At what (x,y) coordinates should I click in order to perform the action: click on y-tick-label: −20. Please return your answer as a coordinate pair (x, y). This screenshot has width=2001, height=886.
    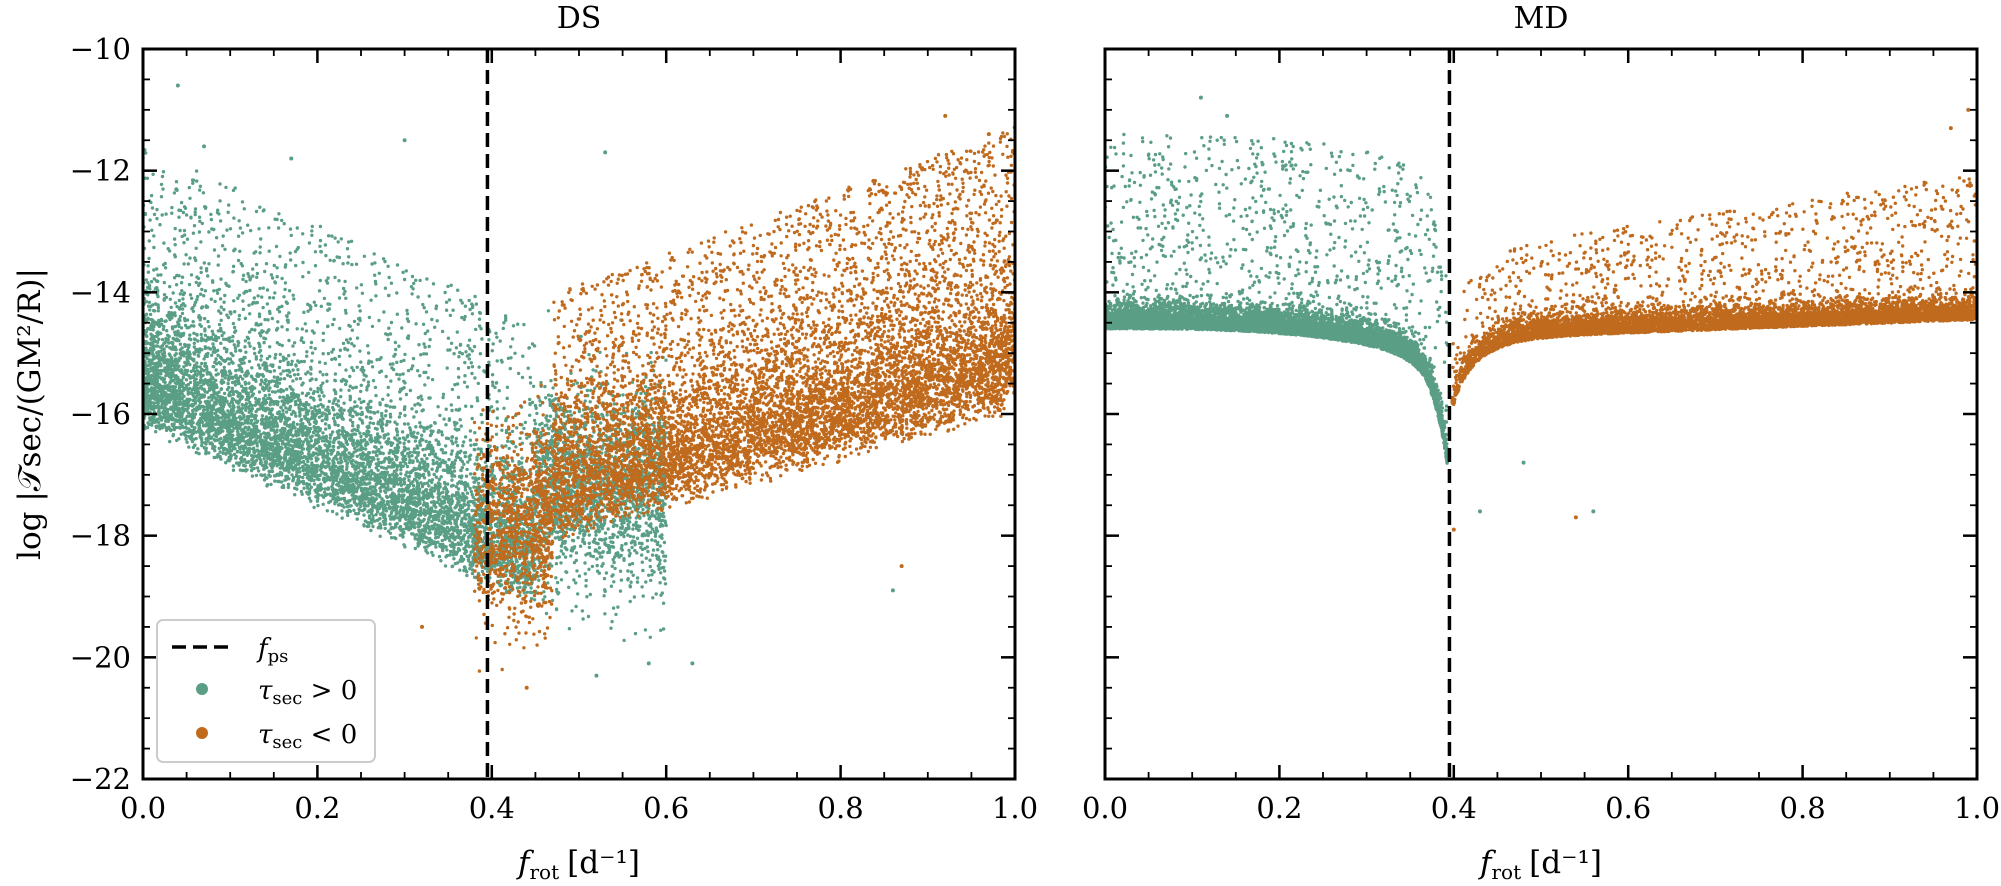
    Looking at the image, I should click on (100, 657).